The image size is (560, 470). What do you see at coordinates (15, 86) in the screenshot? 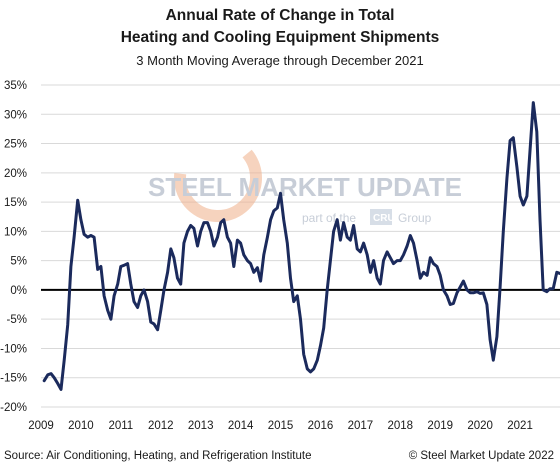
I see `y-tick-label: 35%` at bounding box center [15, 86].